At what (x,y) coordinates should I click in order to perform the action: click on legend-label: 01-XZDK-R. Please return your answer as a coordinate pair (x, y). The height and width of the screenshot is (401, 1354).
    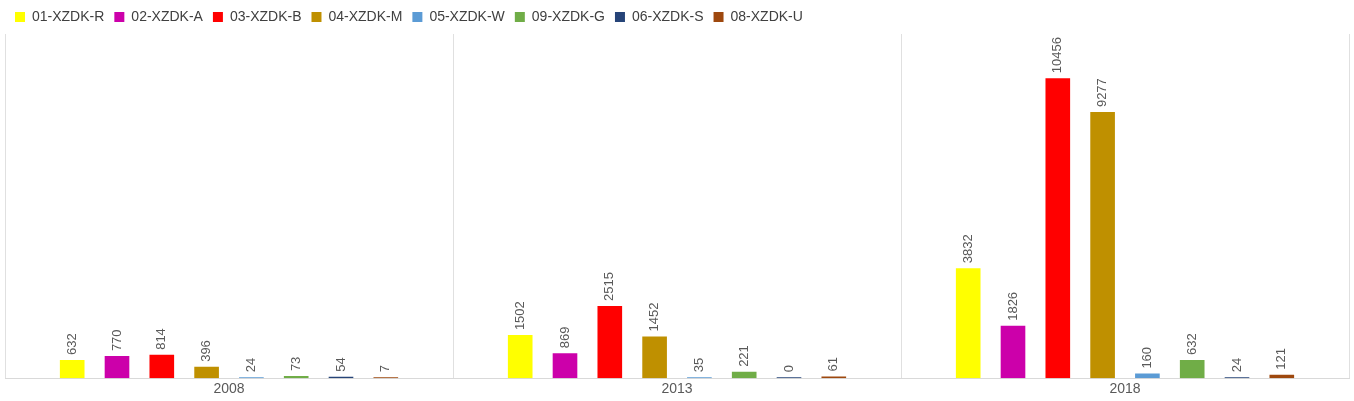
    Looking at the image, I should click on (68, 15).